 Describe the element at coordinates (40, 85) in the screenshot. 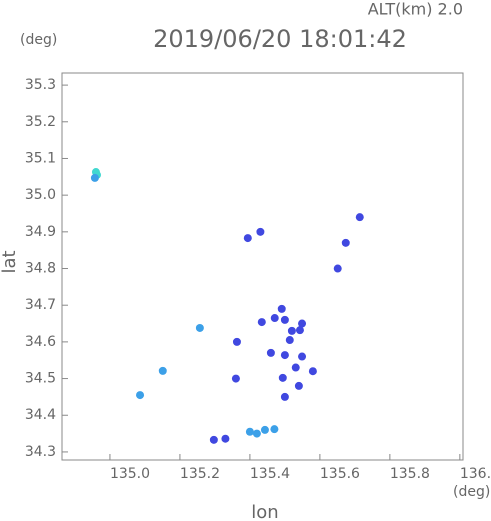

I see `y-tick-label: 35.3` at that location.